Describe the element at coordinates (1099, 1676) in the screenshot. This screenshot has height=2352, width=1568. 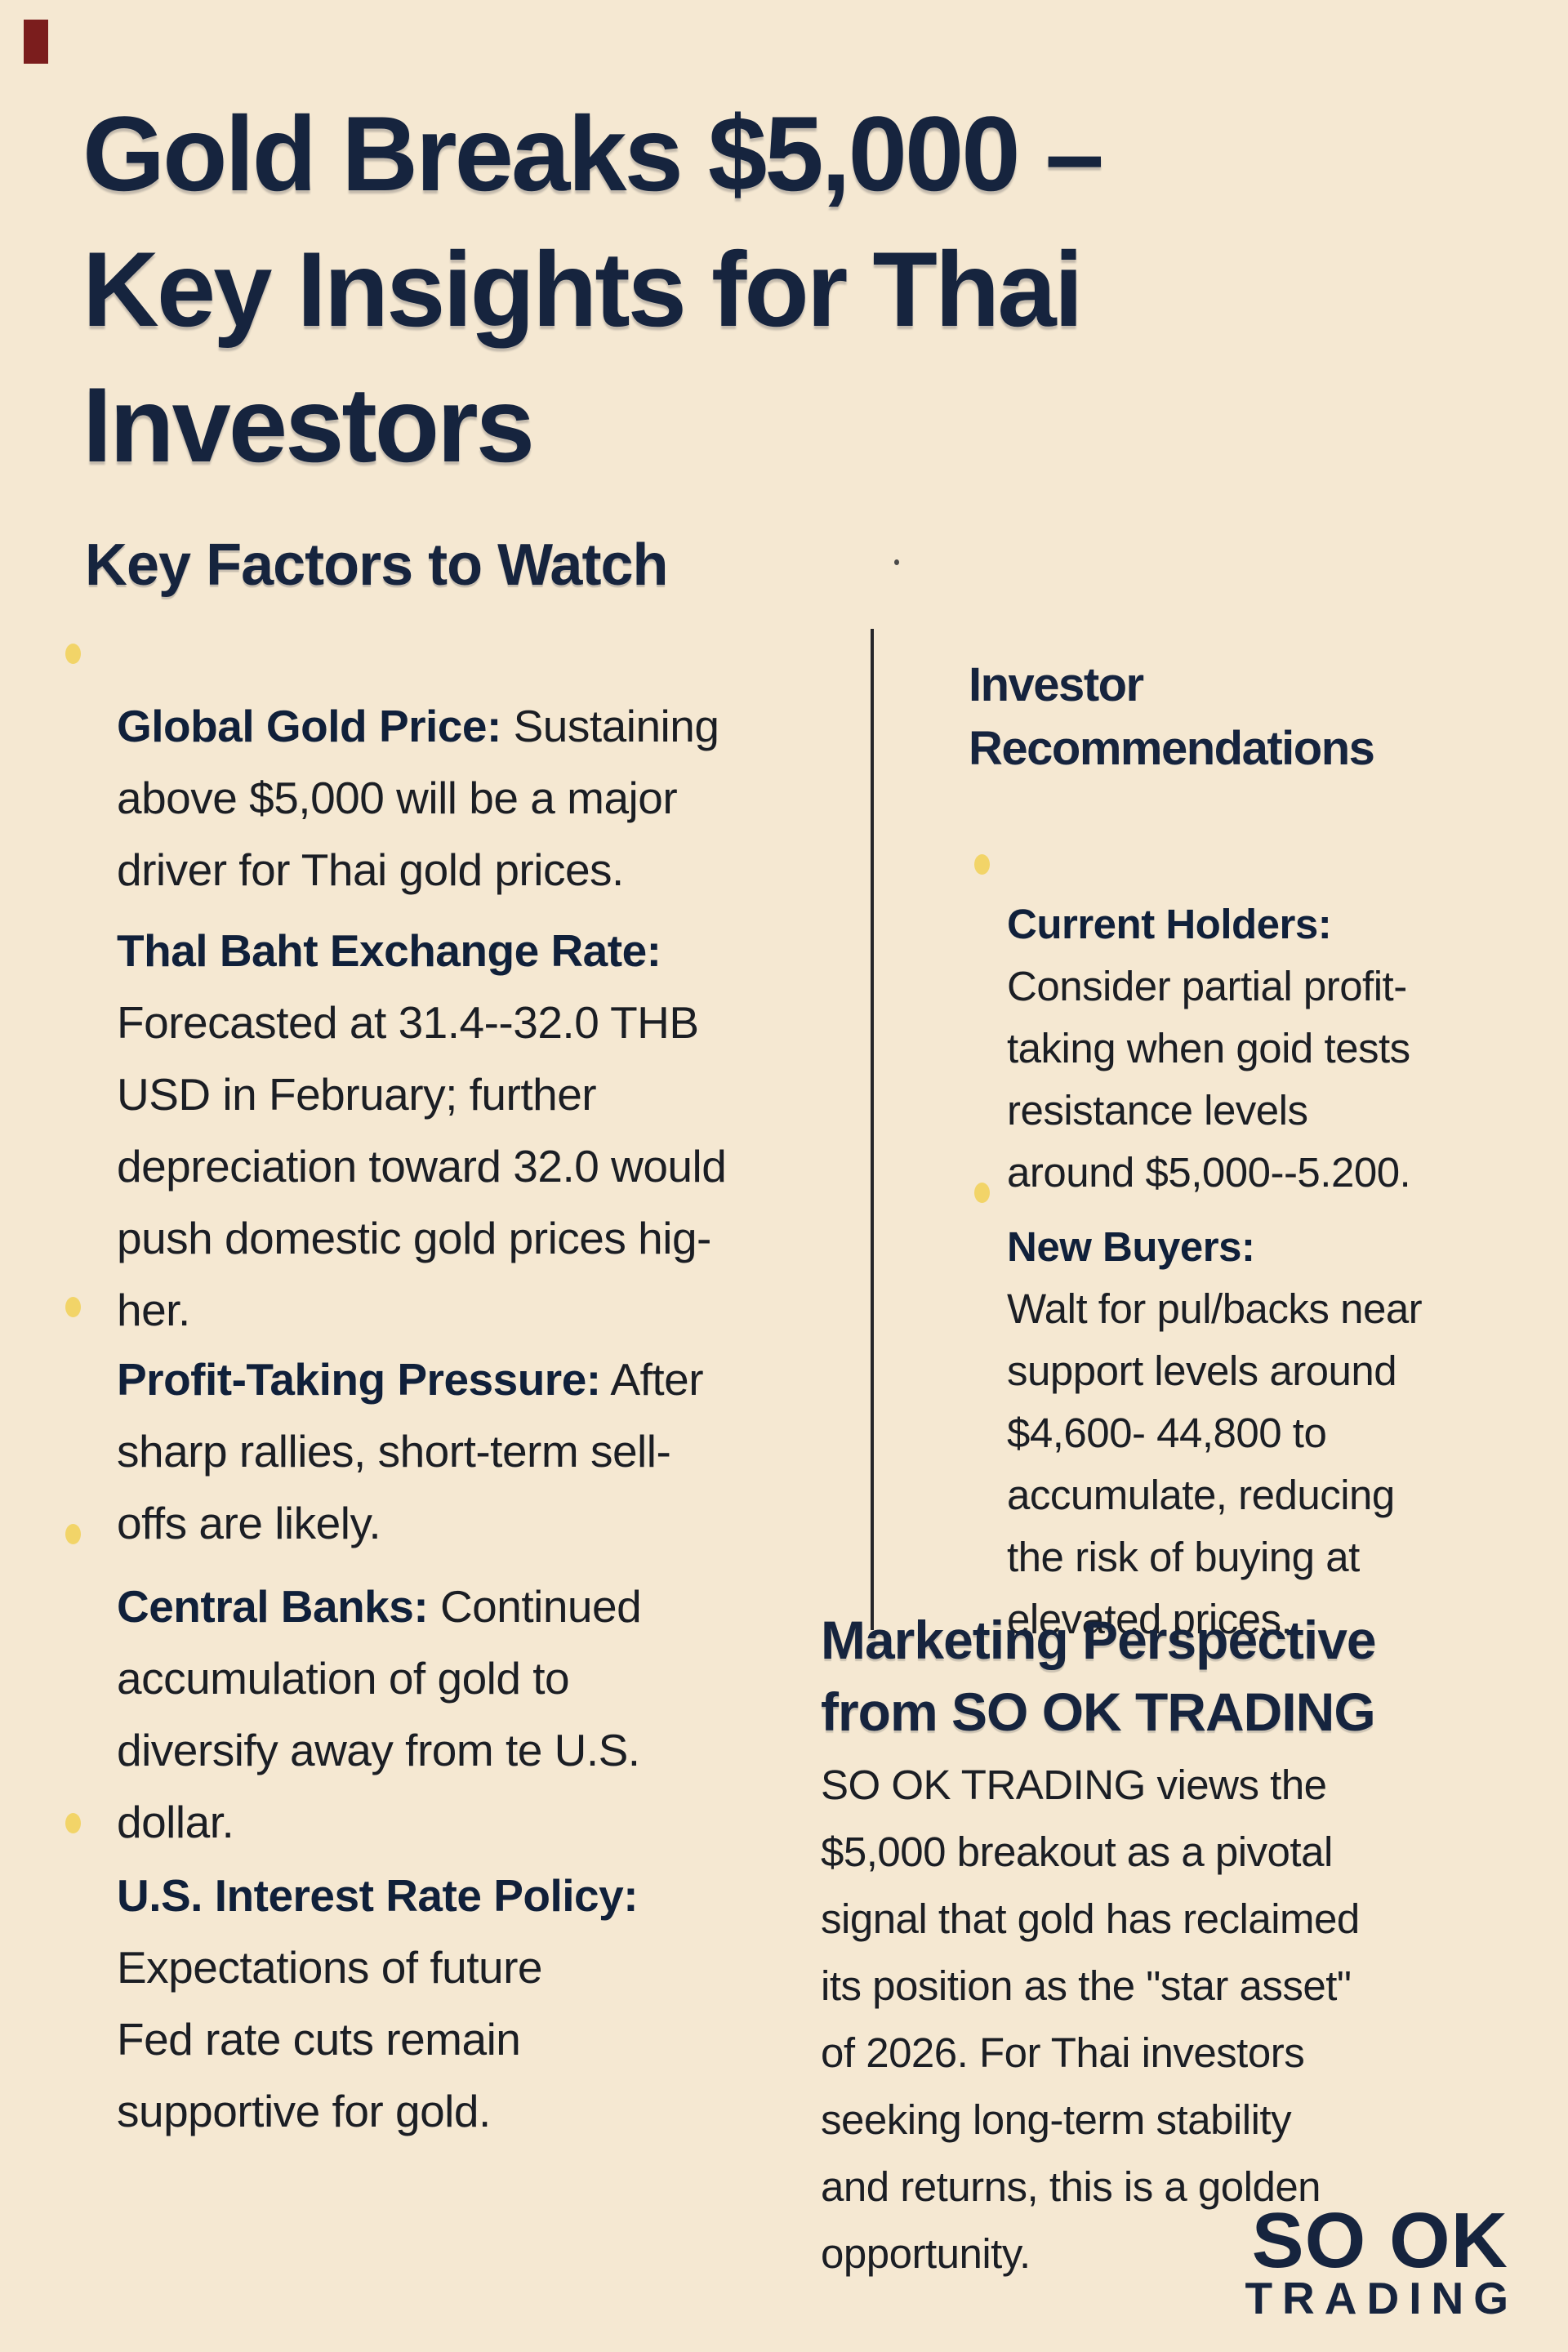
I see `marketing-heading: Marketing Perspective from SO OK TRADING` at that location.